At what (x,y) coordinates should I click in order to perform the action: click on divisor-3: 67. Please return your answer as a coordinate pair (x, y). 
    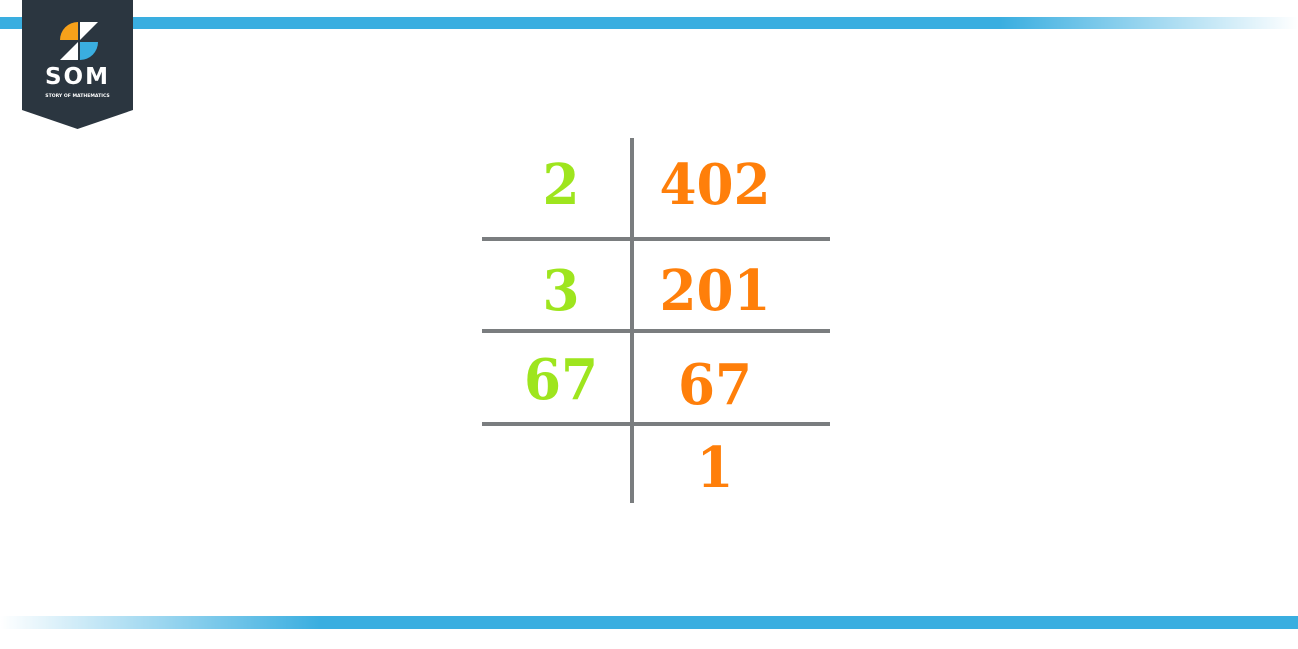
    Looking at the image, I should click on (561, 380).